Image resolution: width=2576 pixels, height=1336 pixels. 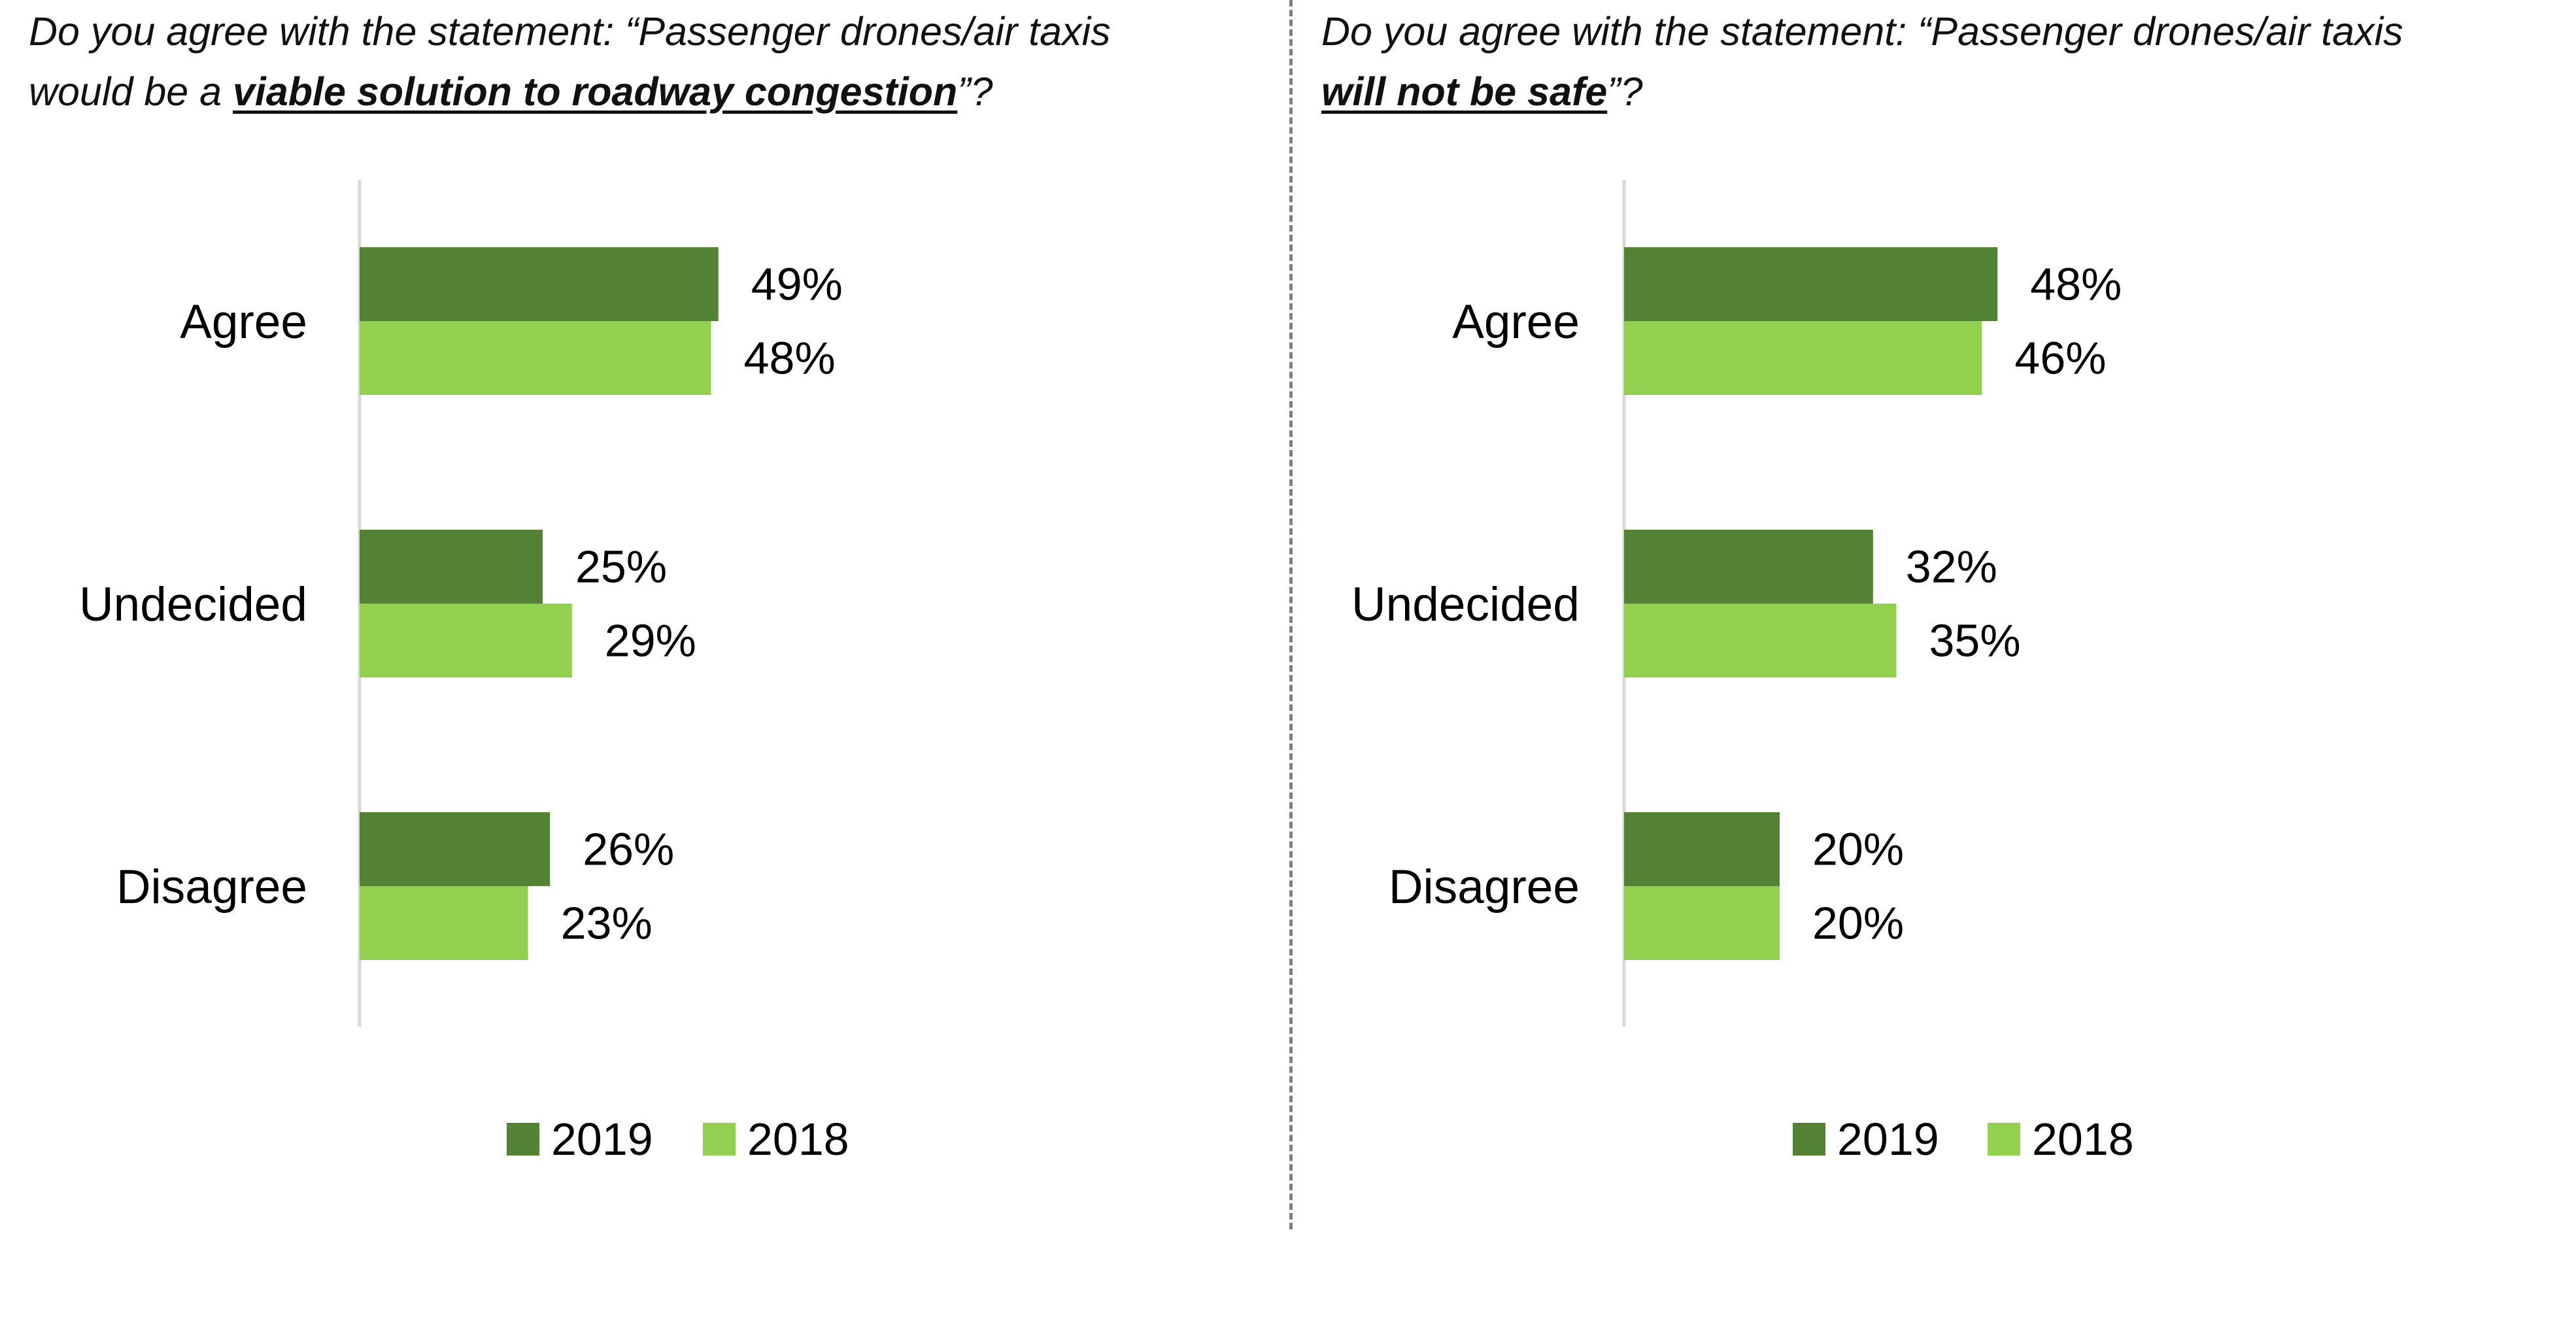 I want to click on data-label-disagree-2018: 20%, so click(x=1858, y=923).